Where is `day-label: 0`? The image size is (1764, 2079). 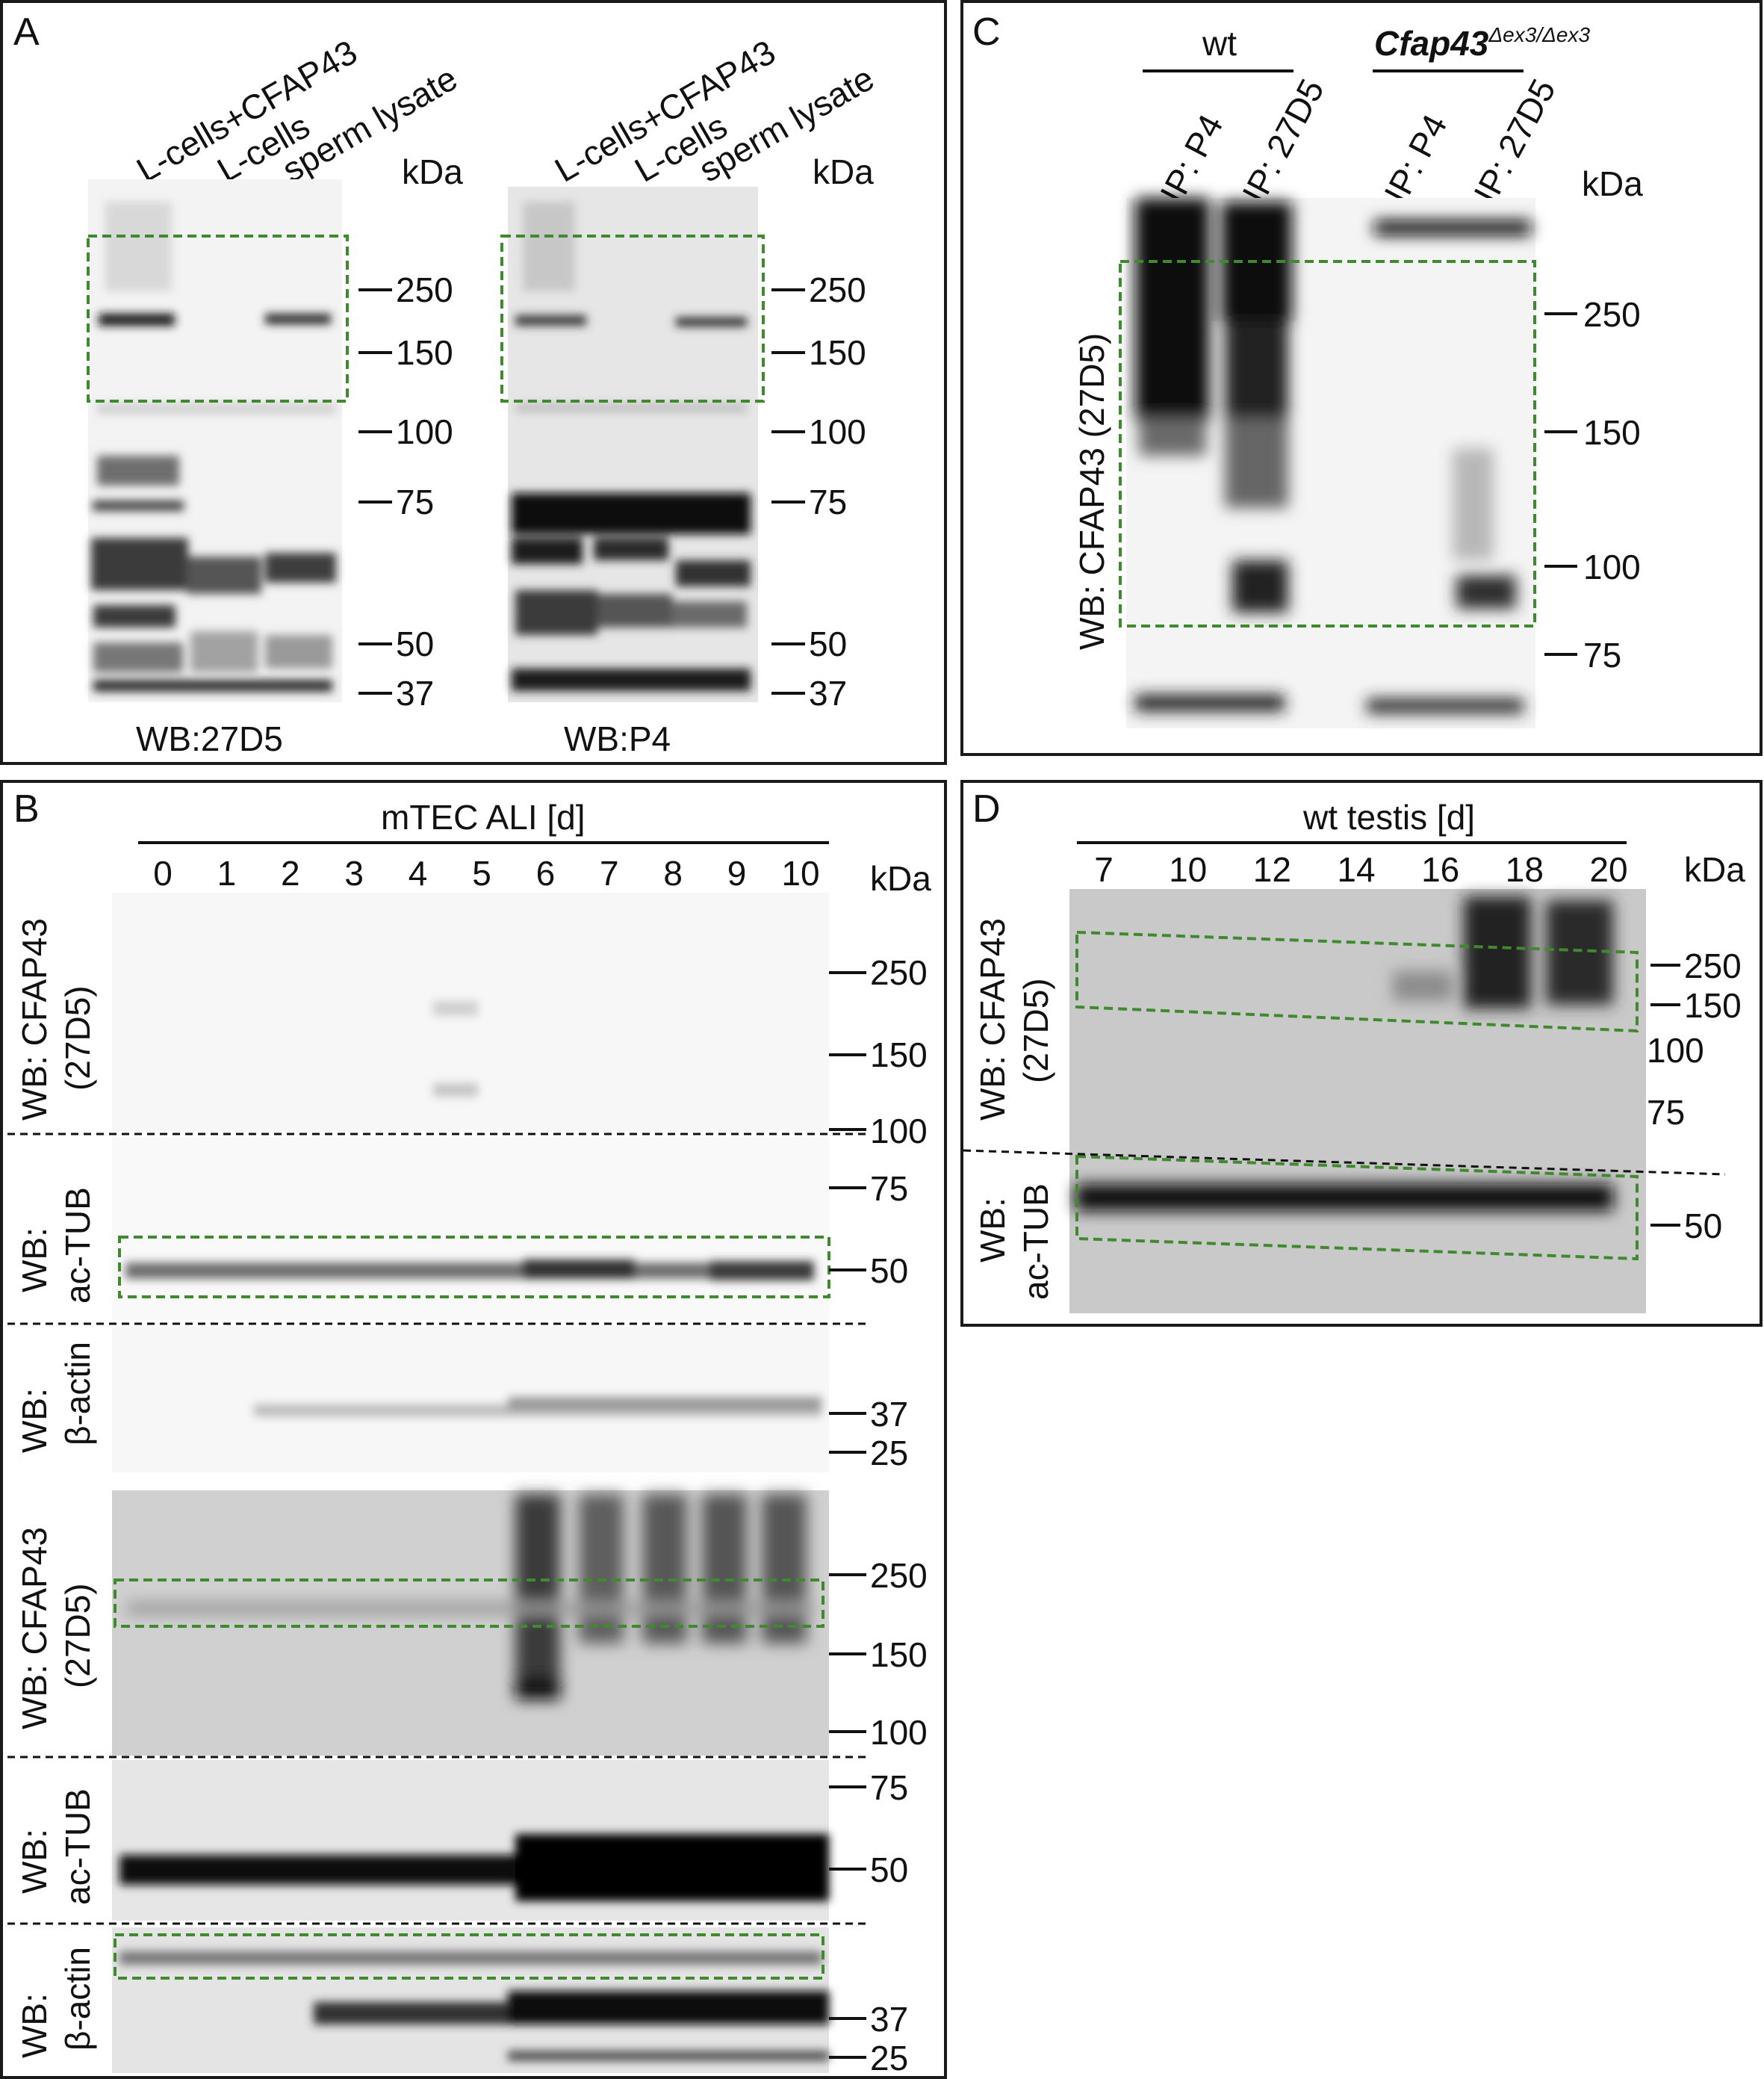
day-label: 0 is located at coordinates (163, 873).